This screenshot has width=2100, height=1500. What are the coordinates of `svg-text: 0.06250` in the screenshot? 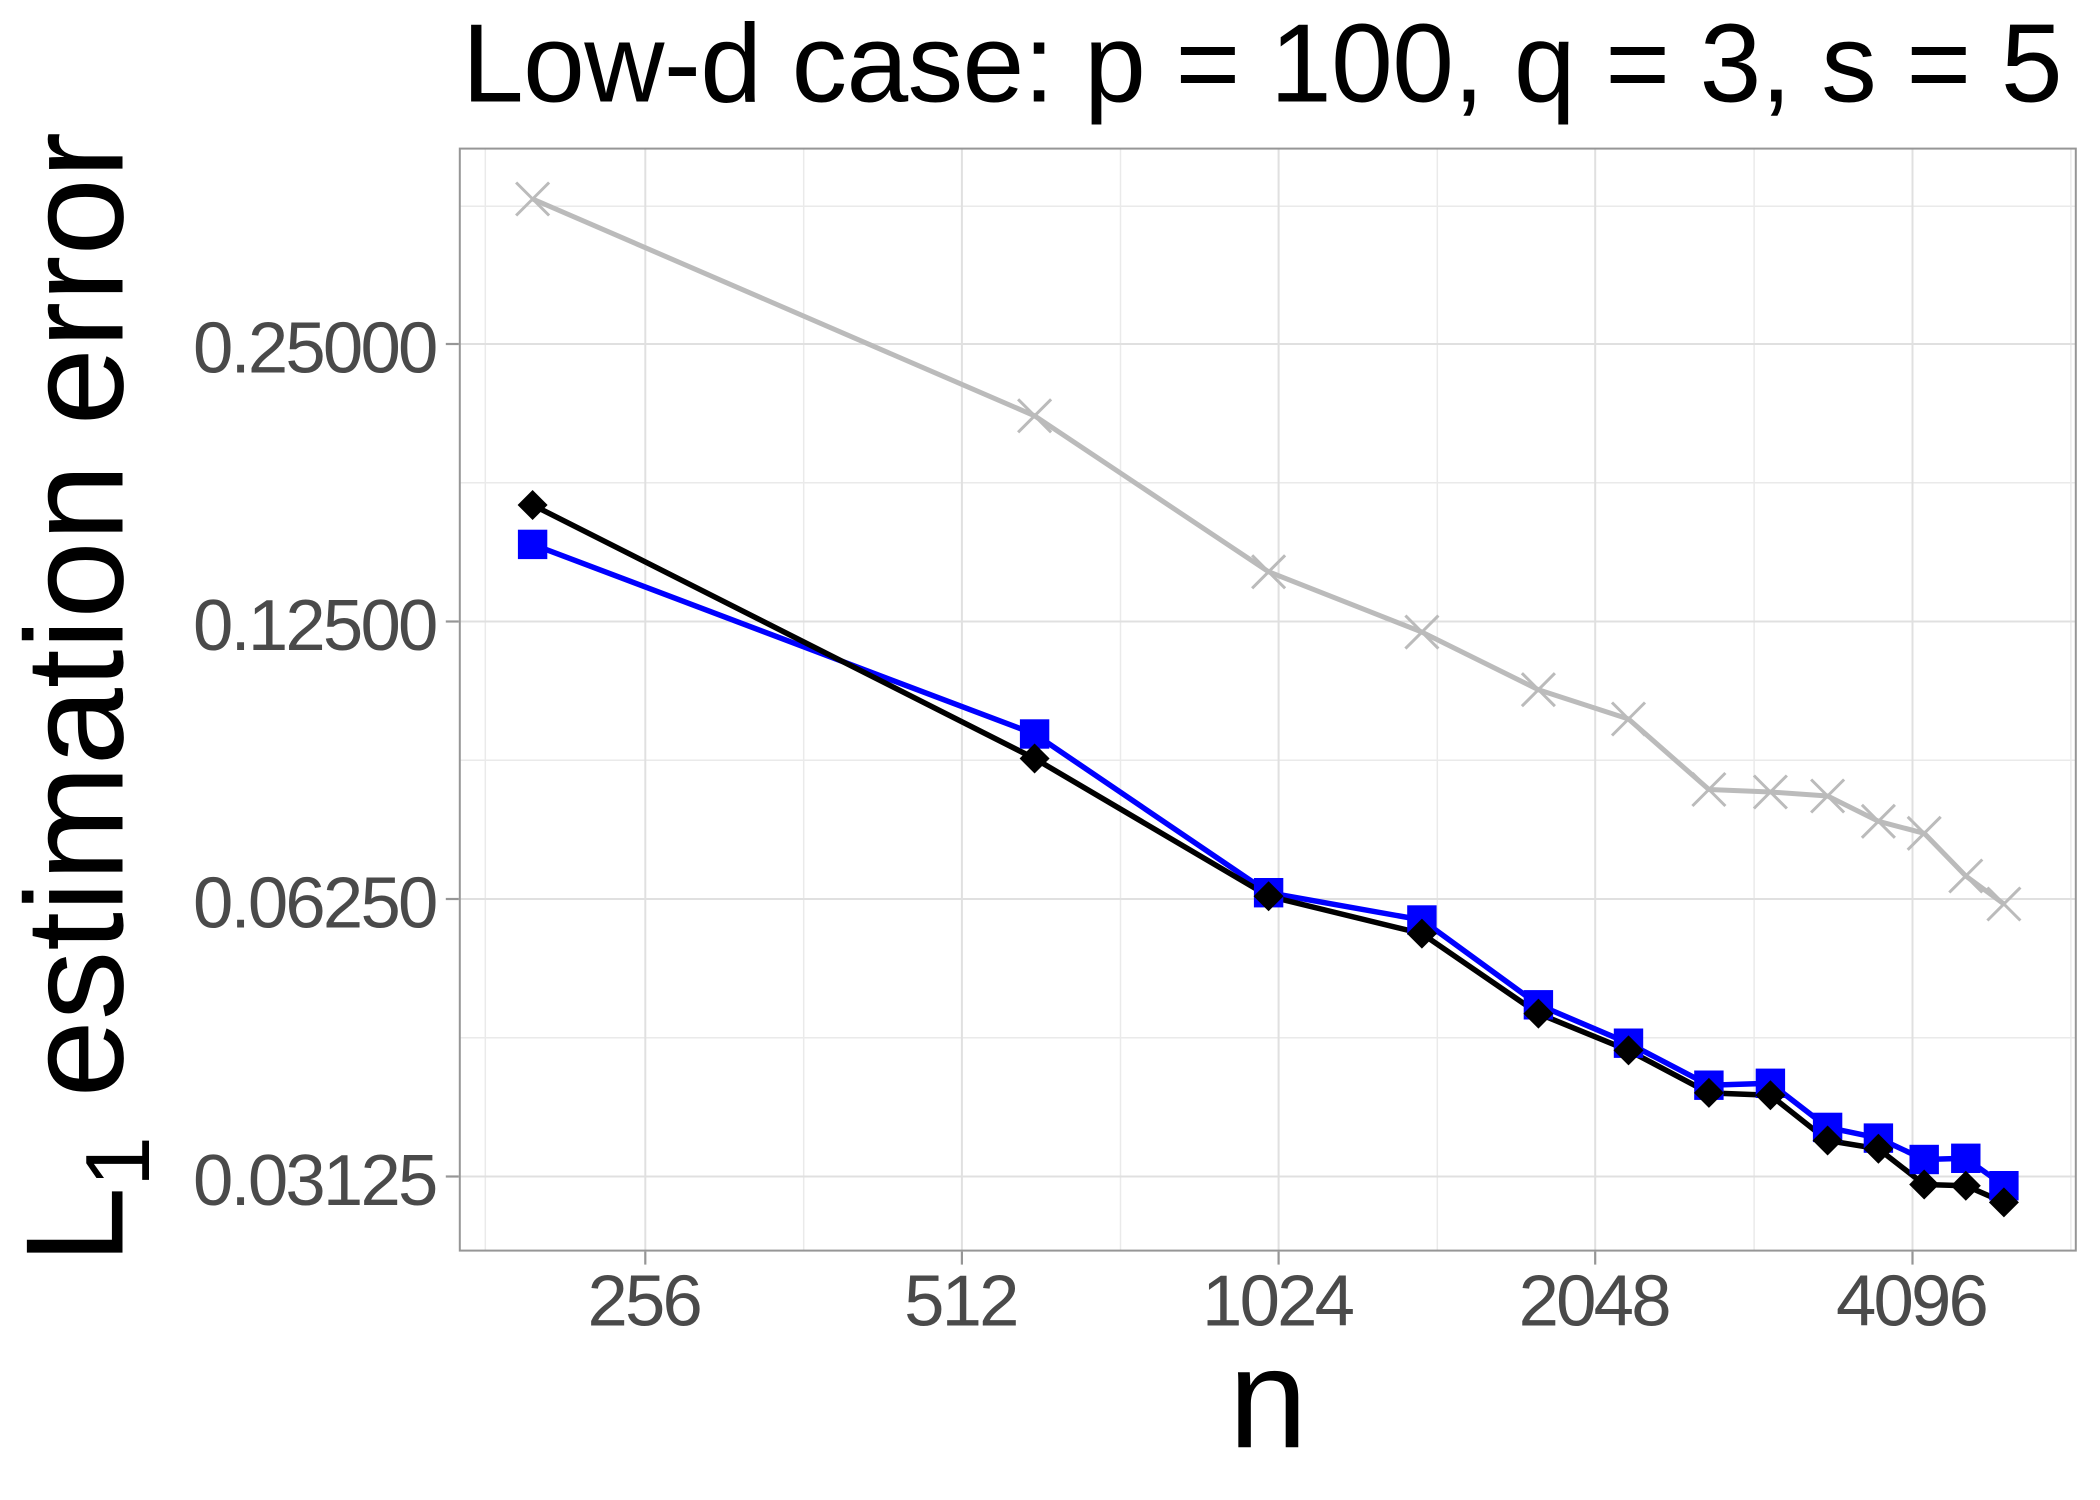 It's located at (314, 903).